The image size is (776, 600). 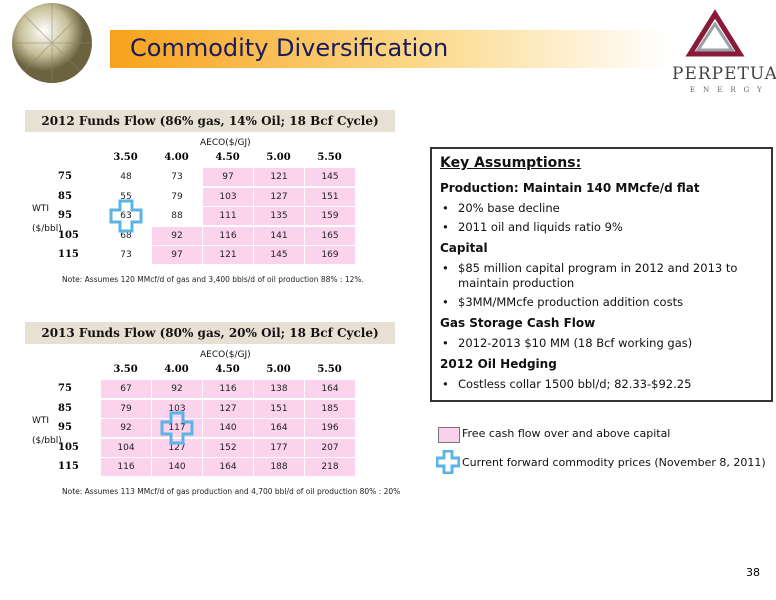 I want to click on table-cell: 152, so click(x=228, y=447).